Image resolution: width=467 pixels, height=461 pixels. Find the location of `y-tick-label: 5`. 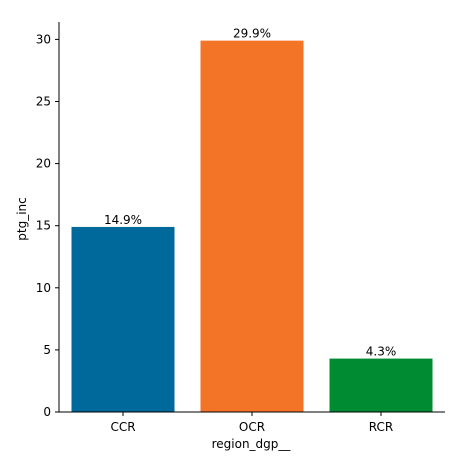

y-tick-label: 5 is located at coordinates (47, 350).